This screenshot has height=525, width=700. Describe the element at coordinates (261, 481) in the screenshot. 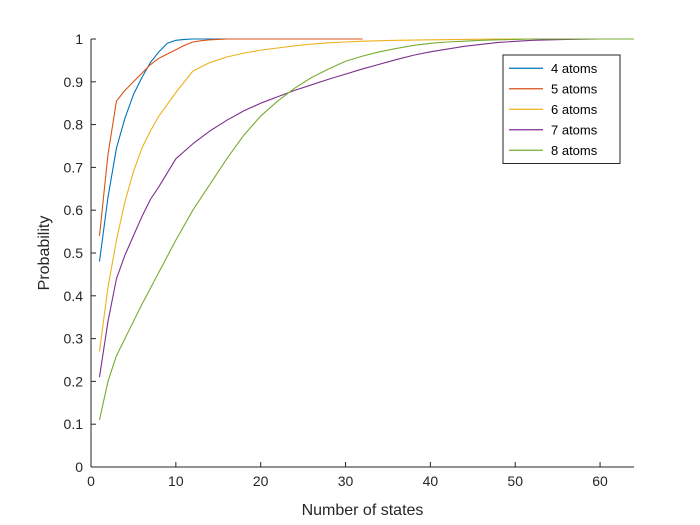

I see `x-tick-label: 20` at that location.